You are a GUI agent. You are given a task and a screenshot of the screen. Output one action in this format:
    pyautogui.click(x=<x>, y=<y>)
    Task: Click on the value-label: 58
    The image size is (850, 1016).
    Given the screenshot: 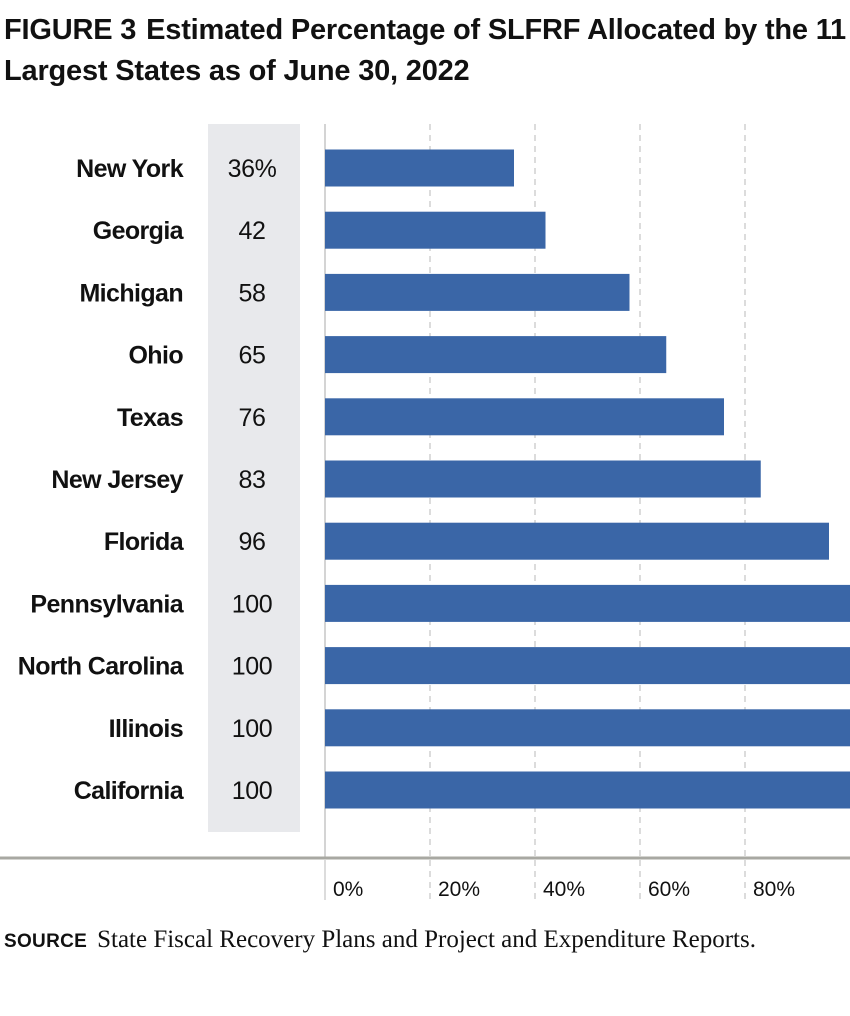 What is the action you would take?
    pyautogui.click(x=251, y=293)
    